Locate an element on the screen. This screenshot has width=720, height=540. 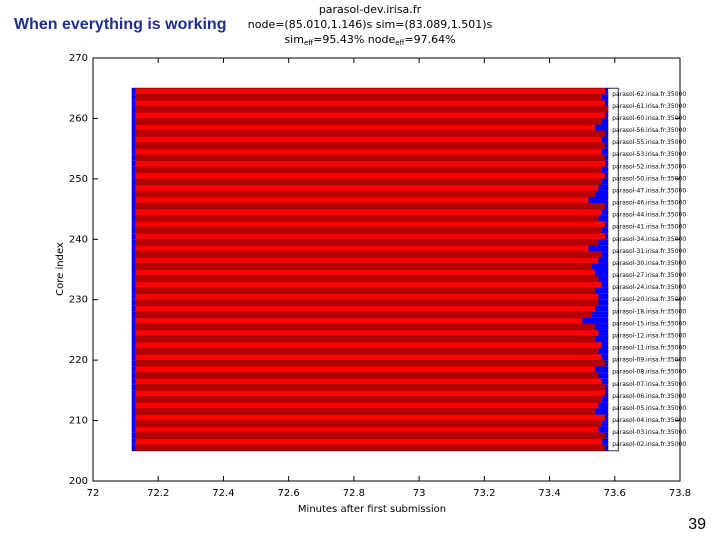
x-tick-label: 72.4 is located at coordinates (223, 493).